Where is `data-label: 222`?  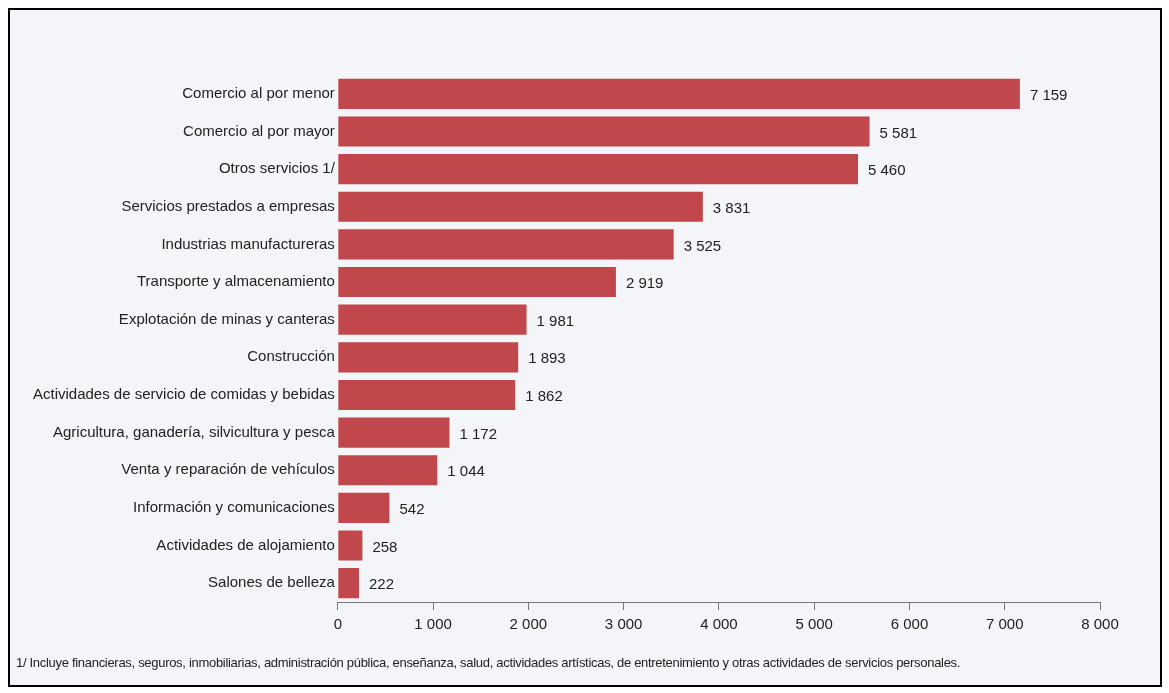
data-label: 222 is located at coordinates (381, 584).